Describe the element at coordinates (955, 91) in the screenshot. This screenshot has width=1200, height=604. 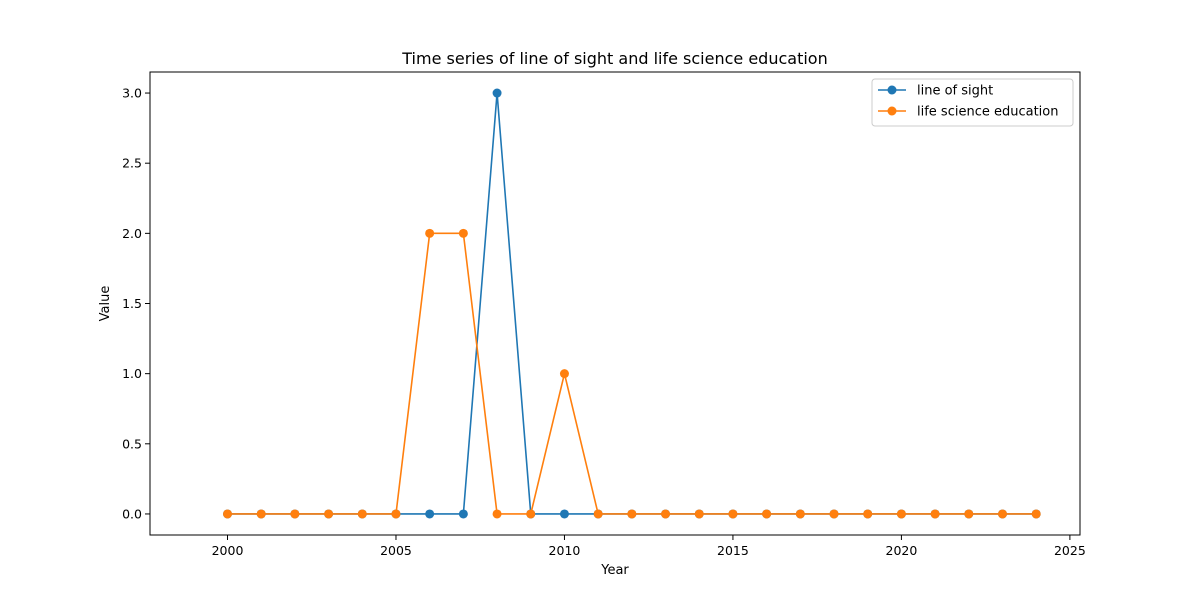
I see `legend-label-line-of-sight: line of sight` at that location.